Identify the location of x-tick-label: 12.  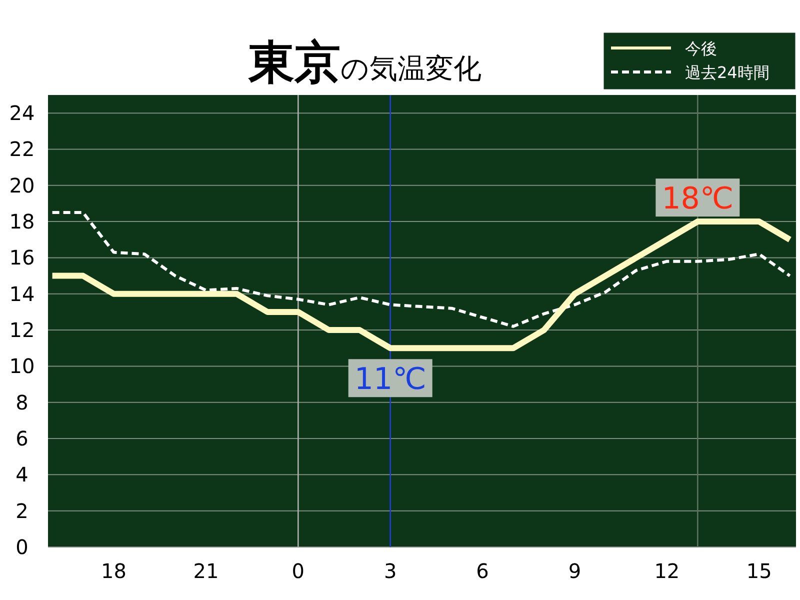
(667, 571).